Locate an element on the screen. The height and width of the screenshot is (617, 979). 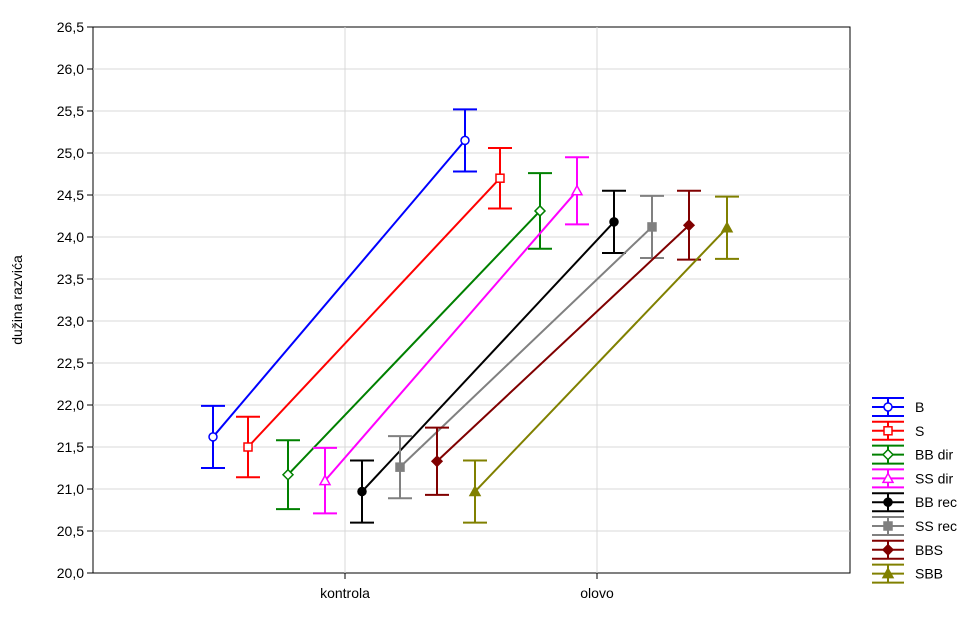
legend-item-7: SBB is located at coordinates (907, 573).